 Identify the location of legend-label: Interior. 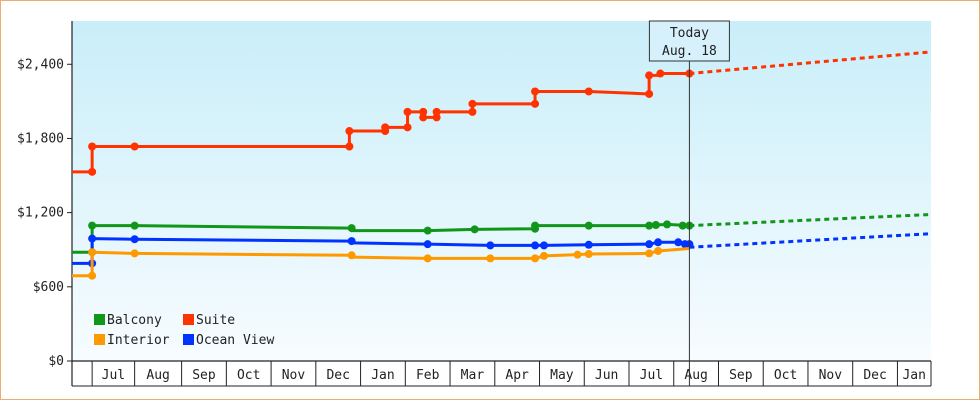
(138, 340).